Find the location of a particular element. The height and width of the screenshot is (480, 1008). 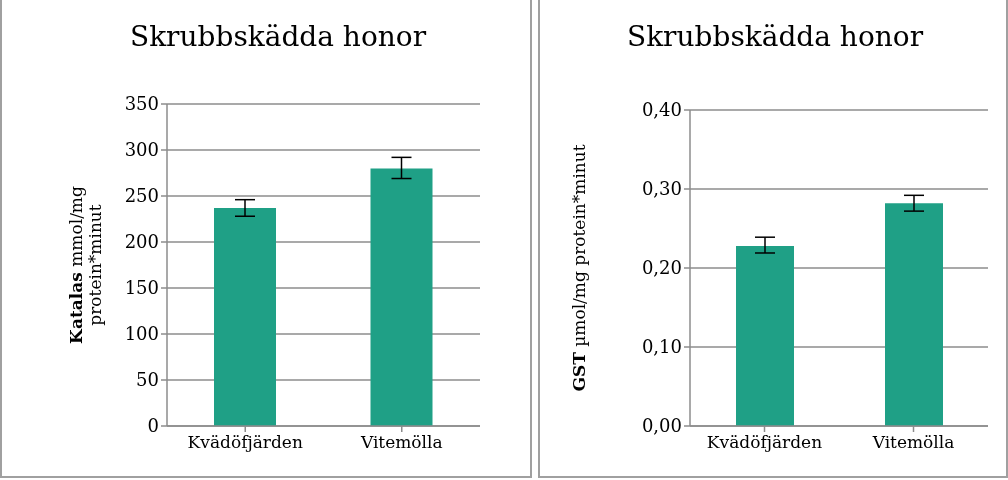

y-tick-label: 0 is located at coordinates (153, 426).